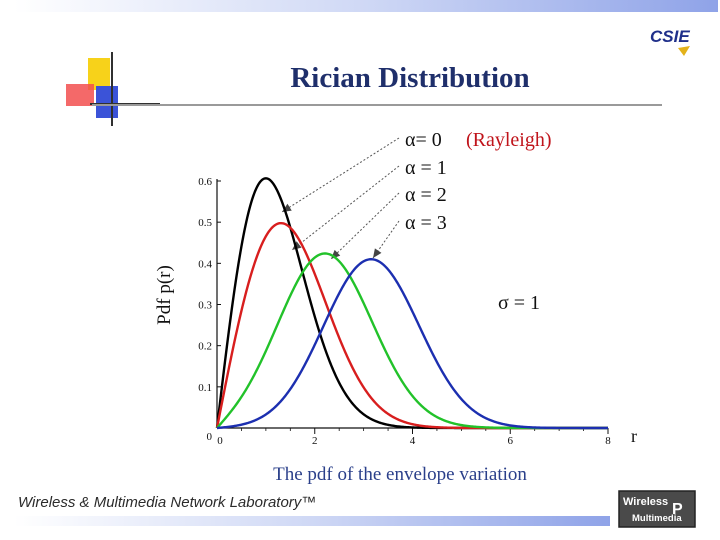  What do you see at coordinates (426, 195) in the screenshot?
I see `legend-entry-alpha-2: α = 2` at bounding box center [426, 195].